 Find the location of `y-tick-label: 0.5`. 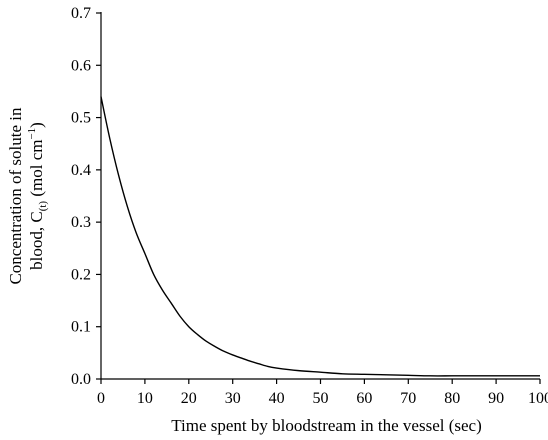

y-tick-label: 0.5 is located at coordinates (81, 118).